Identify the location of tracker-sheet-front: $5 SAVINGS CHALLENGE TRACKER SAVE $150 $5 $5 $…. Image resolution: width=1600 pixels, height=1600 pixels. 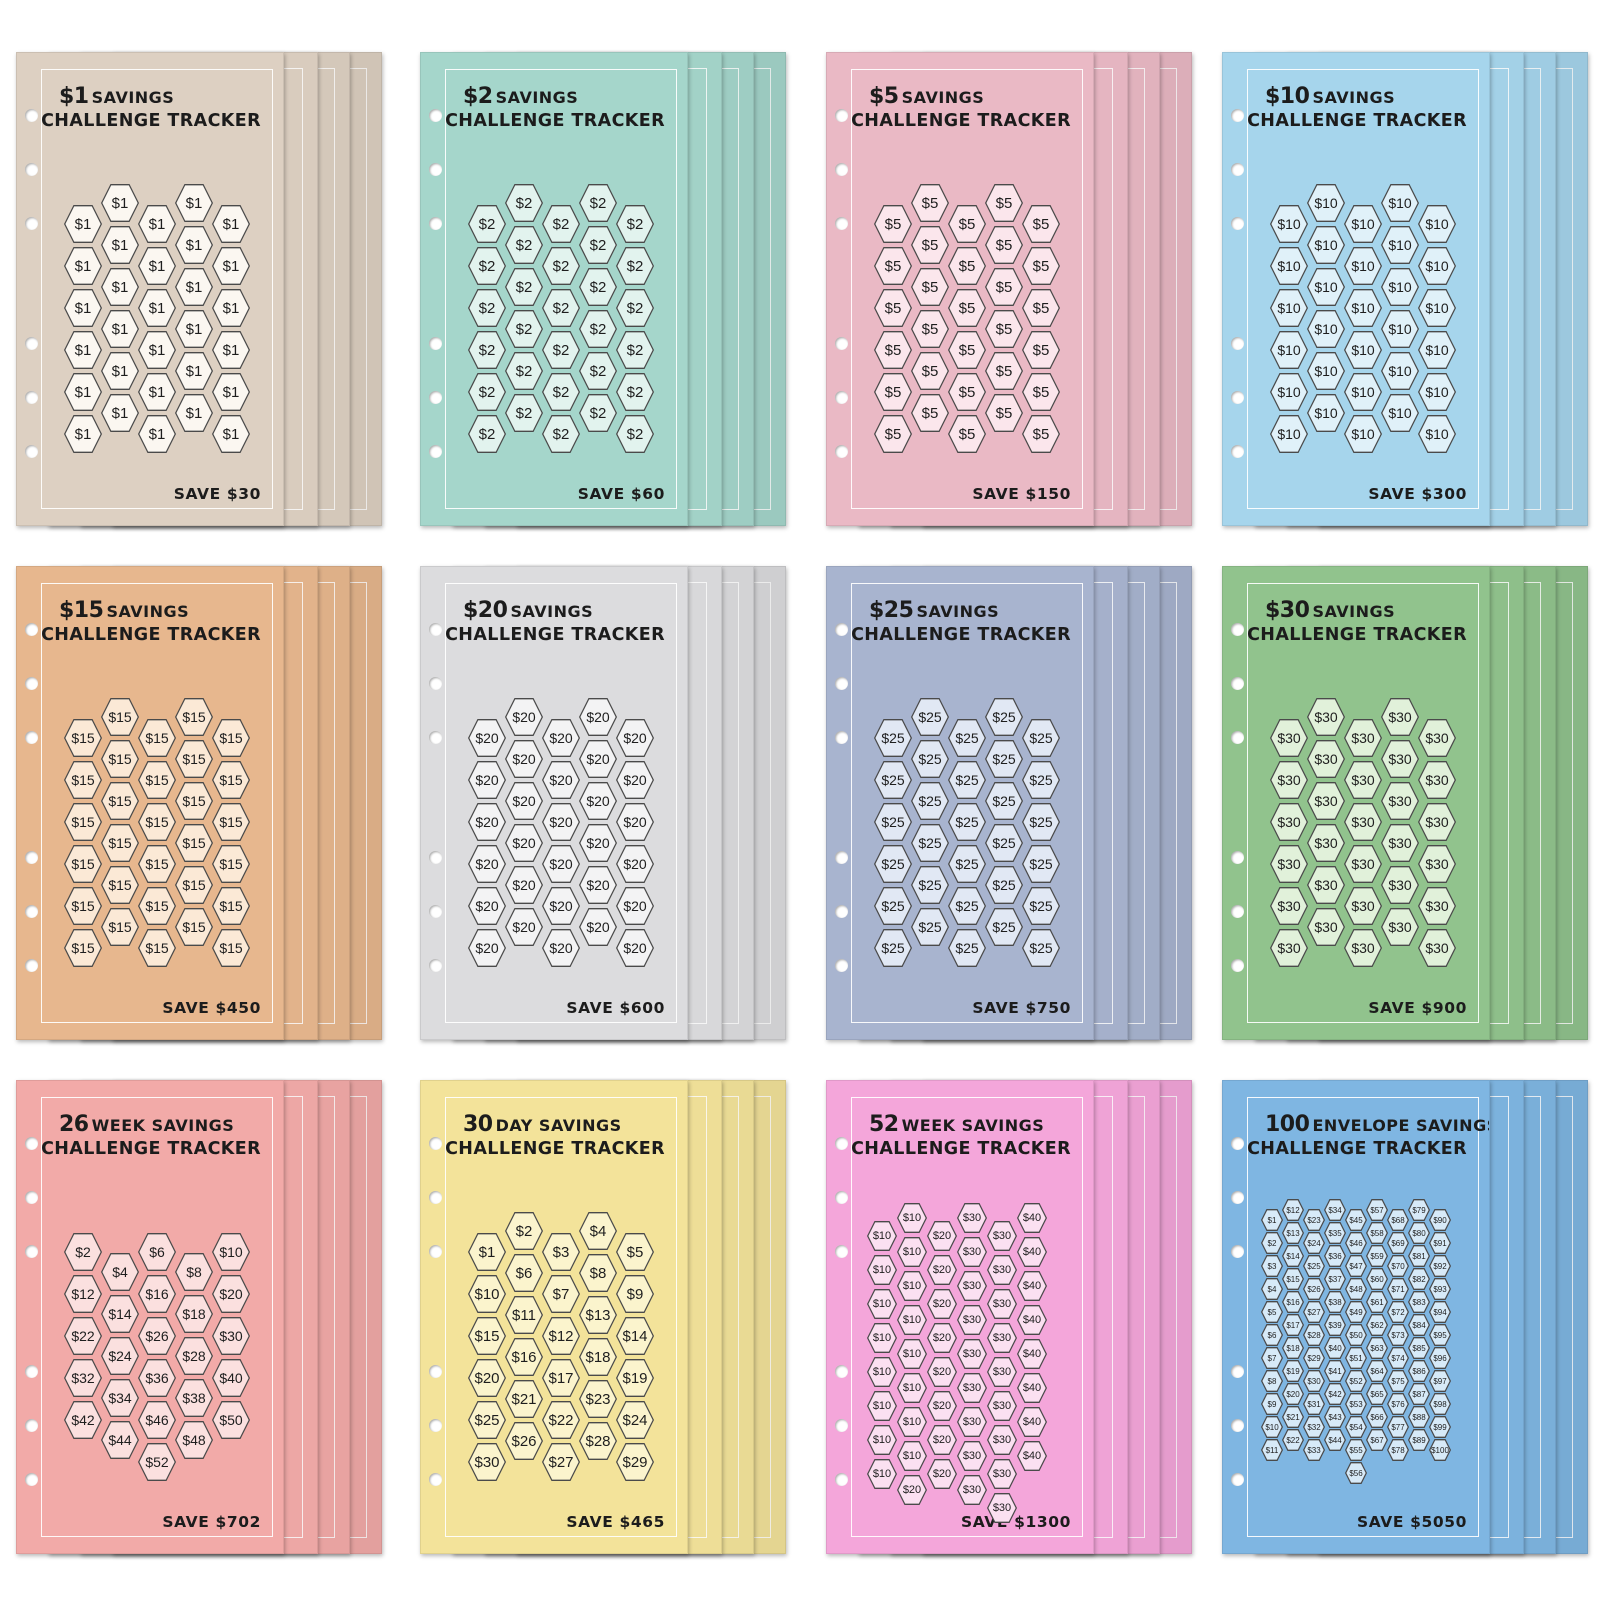
(960, 289).